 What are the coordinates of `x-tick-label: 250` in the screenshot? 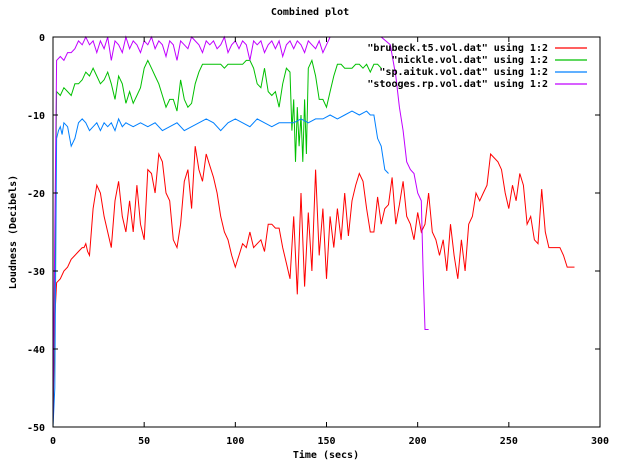 It's located at (509, 441).